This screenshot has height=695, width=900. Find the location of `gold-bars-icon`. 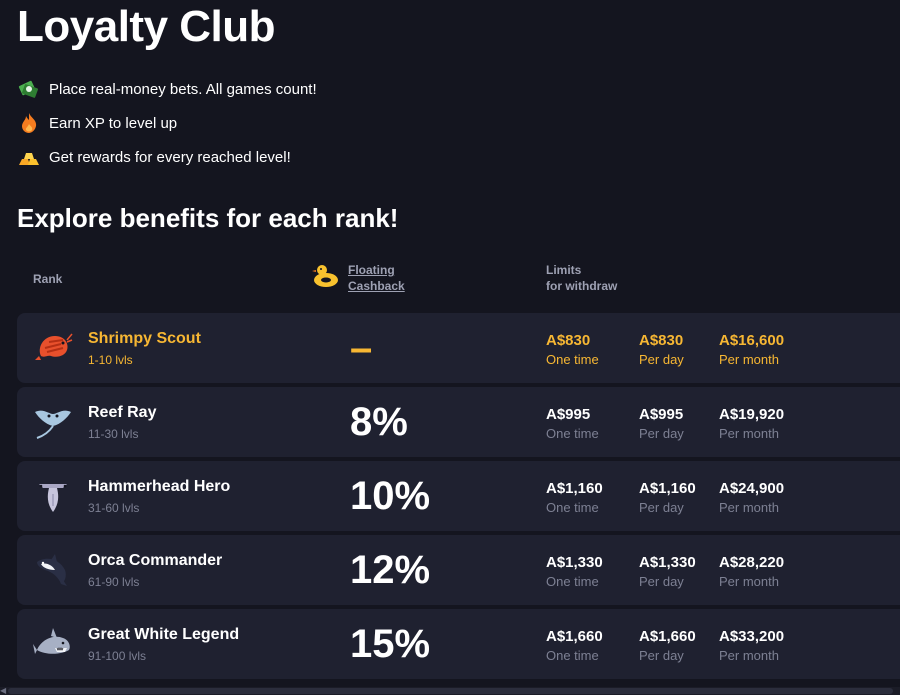

gold-bars-icon is located at coordinates (29, 157).